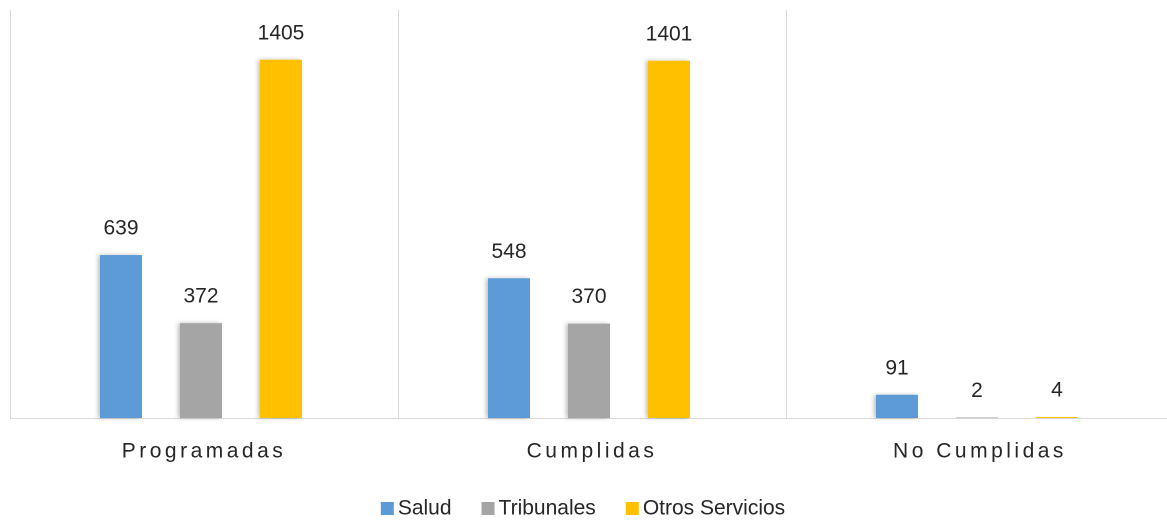 The width and height of the screenshot is (1167, 523). I want to click on data-label: 2, so click(977, 390).